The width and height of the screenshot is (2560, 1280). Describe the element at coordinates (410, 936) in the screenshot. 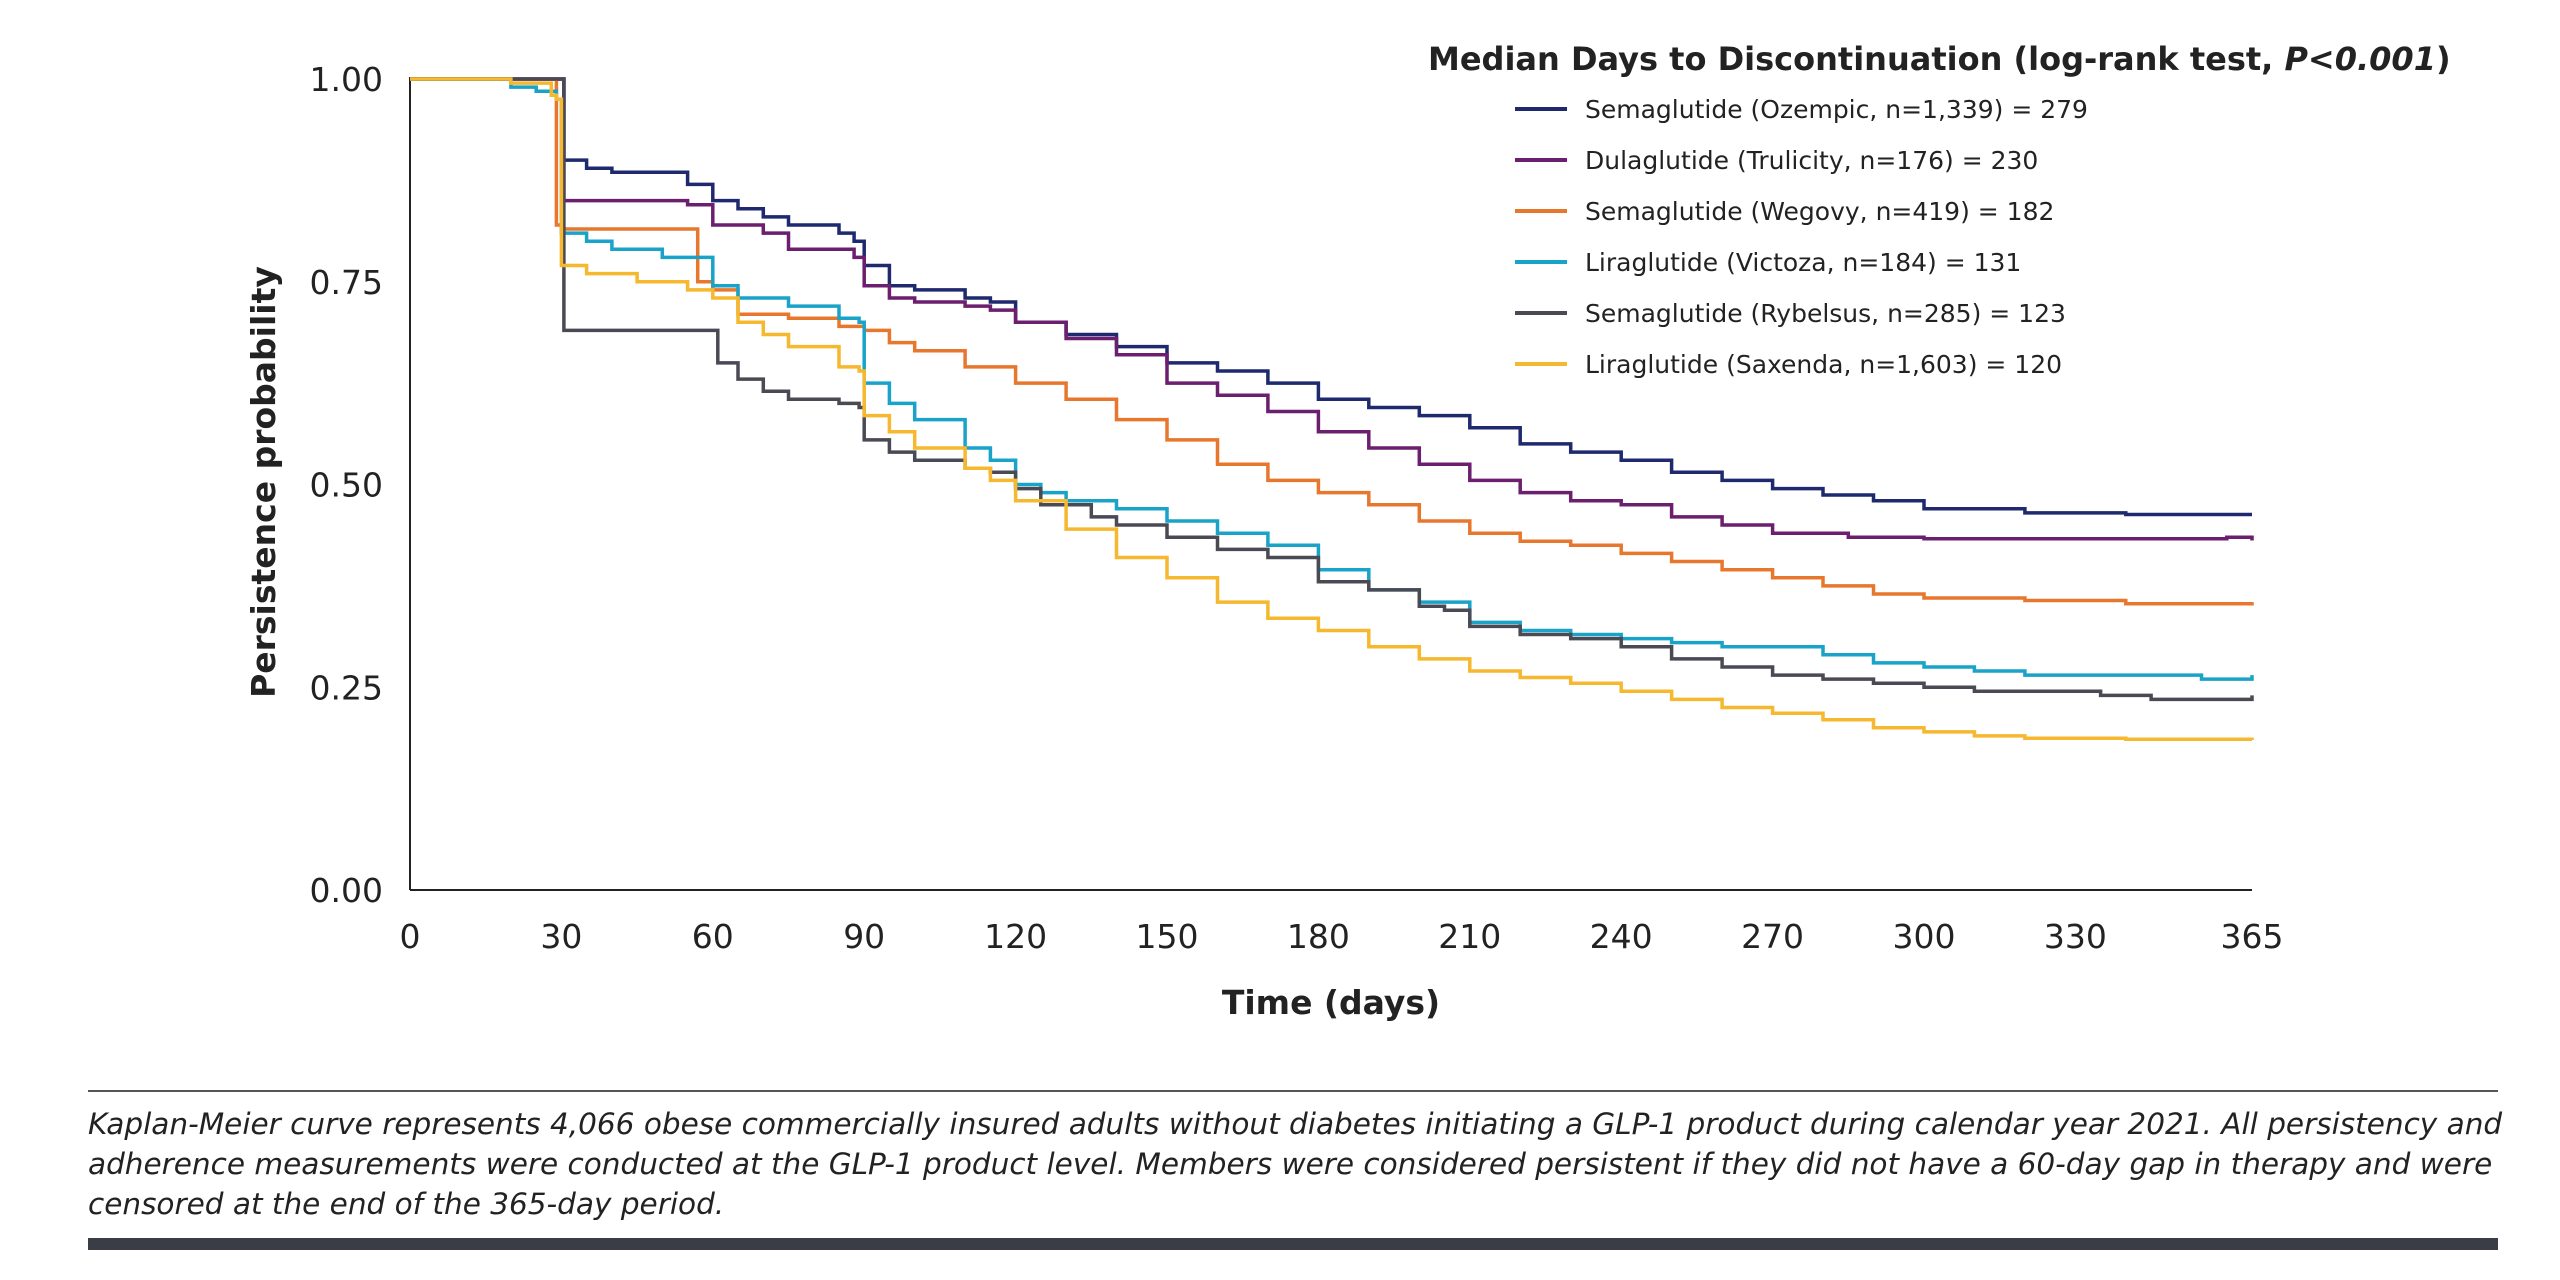

I see `x-tick-label: 0` at that location.